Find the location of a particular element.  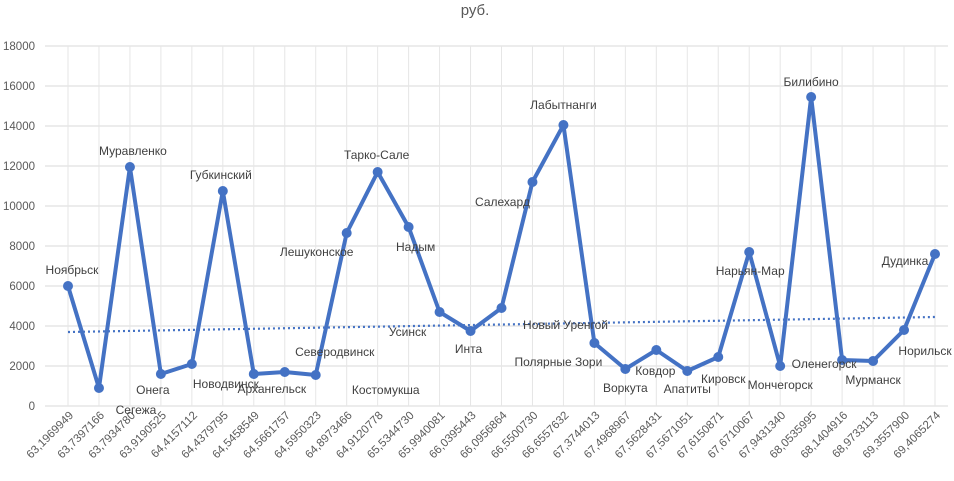

y-tick-label: 0 is located at coordinates (32, 407).